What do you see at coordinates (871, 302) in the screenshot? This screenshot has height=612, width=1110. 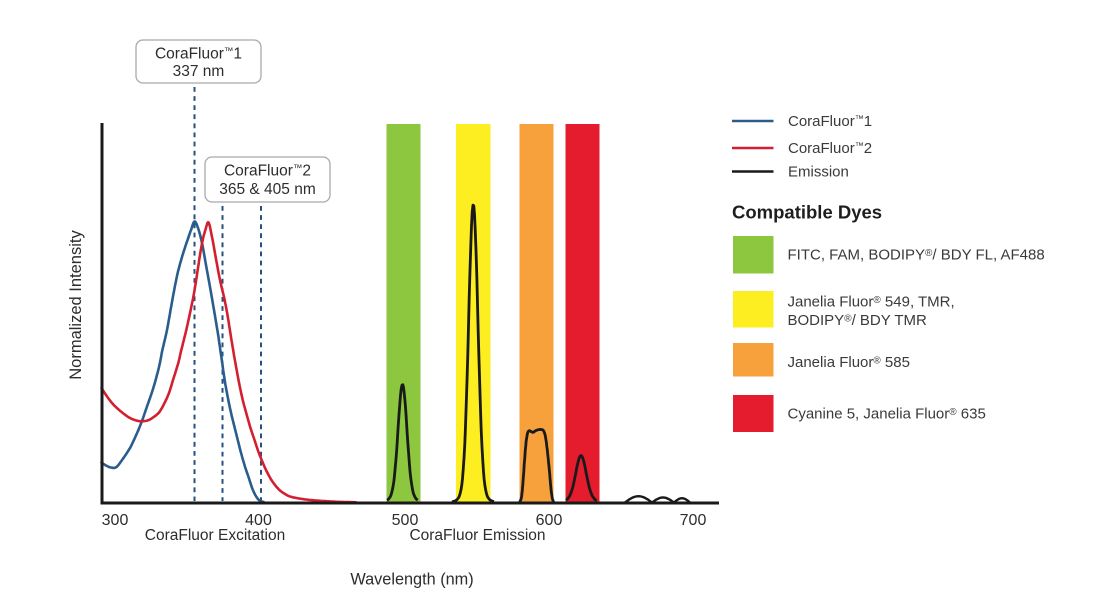 I see `svg-text: Janelia Fluor®​ 549, TMR,` at bounding box center [871, 302].